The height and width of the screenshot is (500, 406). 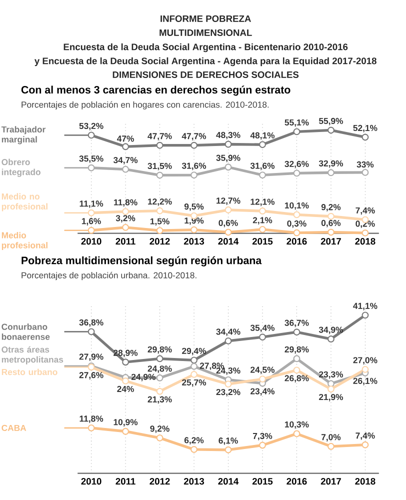 I want to click on text: Otras áreas metropolitanas, so click(x=33, y=355).